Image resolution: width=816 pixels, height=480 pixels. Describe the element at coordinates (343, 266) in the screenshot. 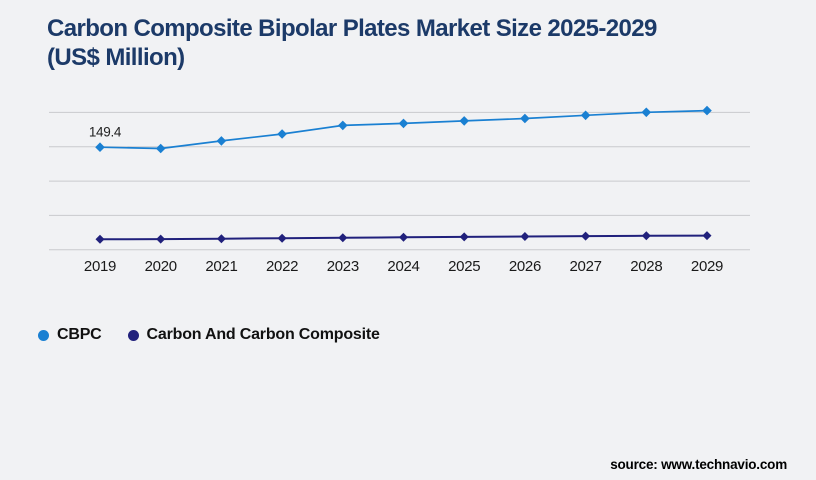

I see `x-axis-tick-label: 2023` at that location.